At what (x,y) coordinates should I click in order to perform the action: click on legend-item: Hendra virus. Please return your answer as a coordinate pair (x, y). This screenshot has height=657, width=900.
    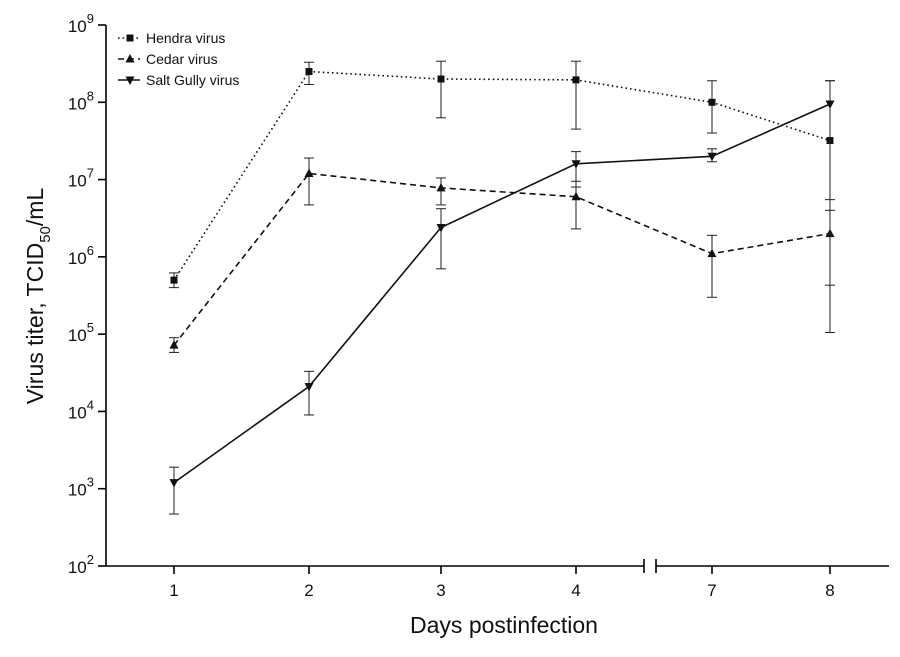
    Looking at the image, I should click on (171, 38).